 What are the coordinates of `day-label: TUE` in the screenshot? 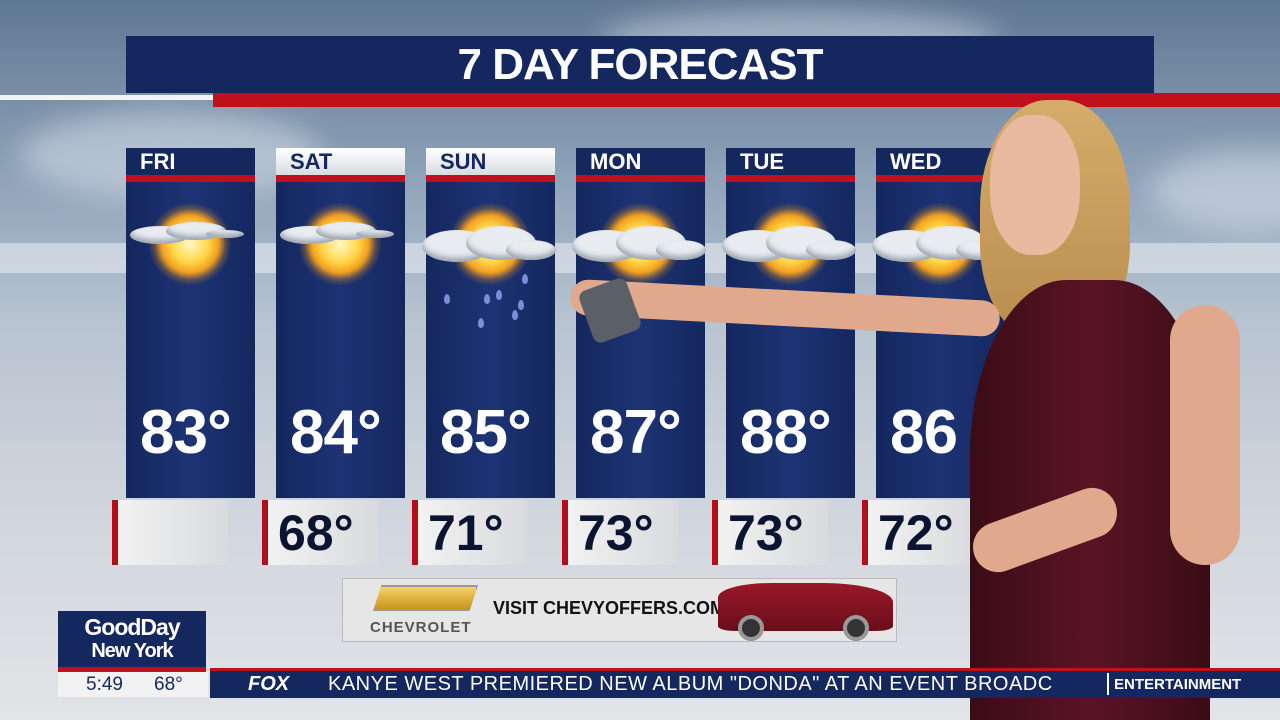 It's located at (790, 161).